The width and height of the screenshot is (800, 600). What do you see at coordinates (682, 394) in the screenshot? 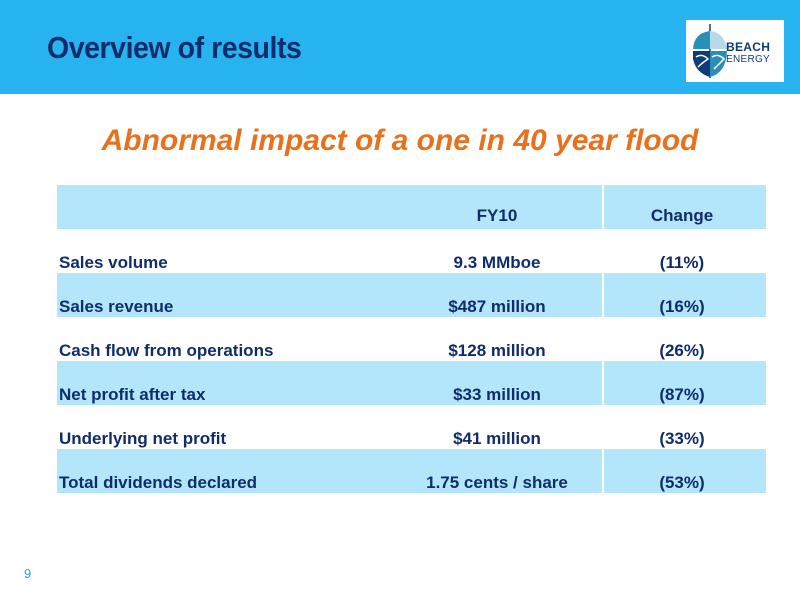
I see `row-change: (87%)` at bounding box center [682, 394].